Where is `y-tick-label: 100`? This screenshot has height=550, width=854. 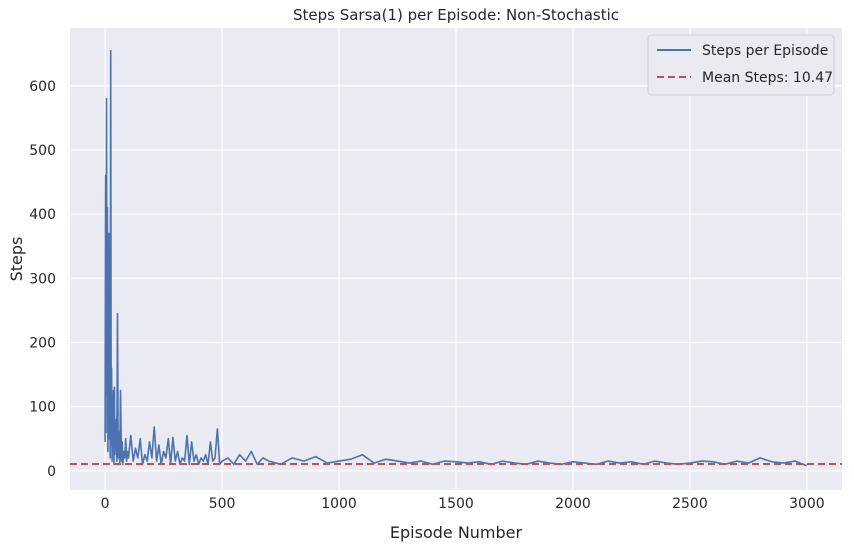 y-tick-label: 100 is located at coordinates (42, 408).